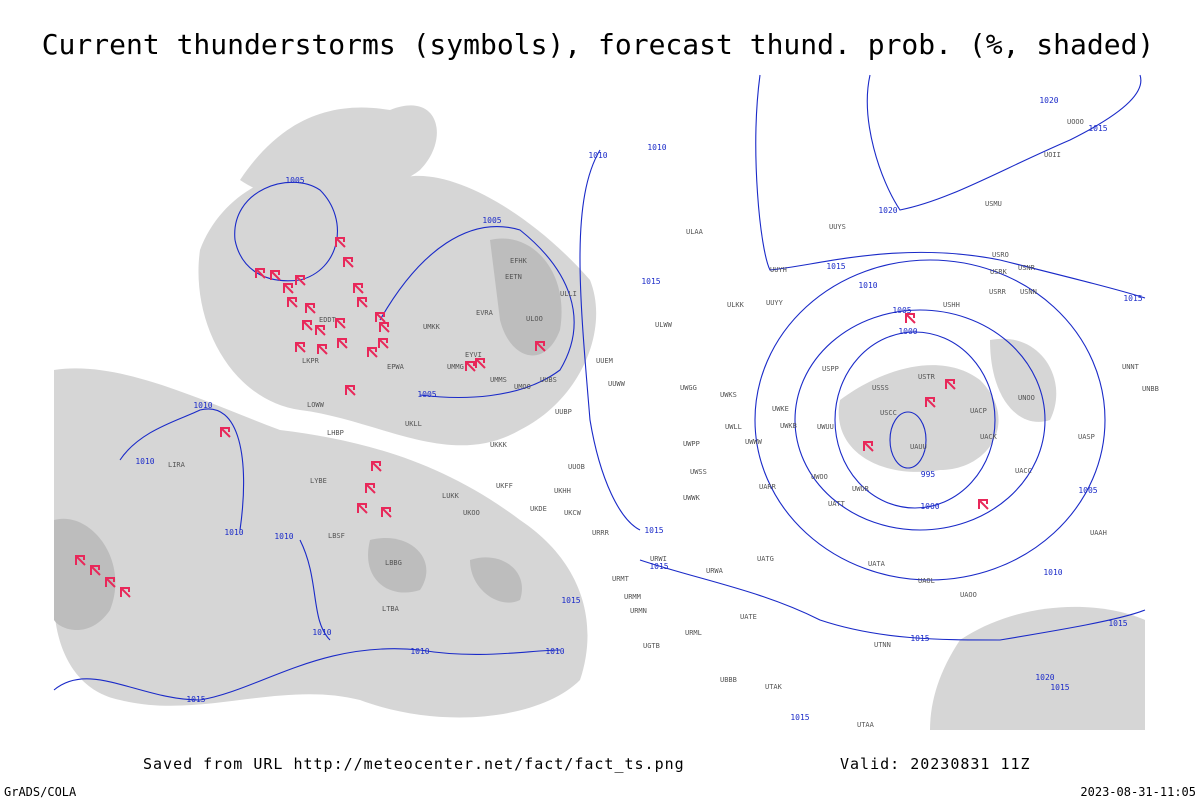 Image resolution: width=1200 pixels, height=800 pixels. Describe the element at coordinates (485, 313) in the screenshot. I see `station-label: EVRA` at that location.